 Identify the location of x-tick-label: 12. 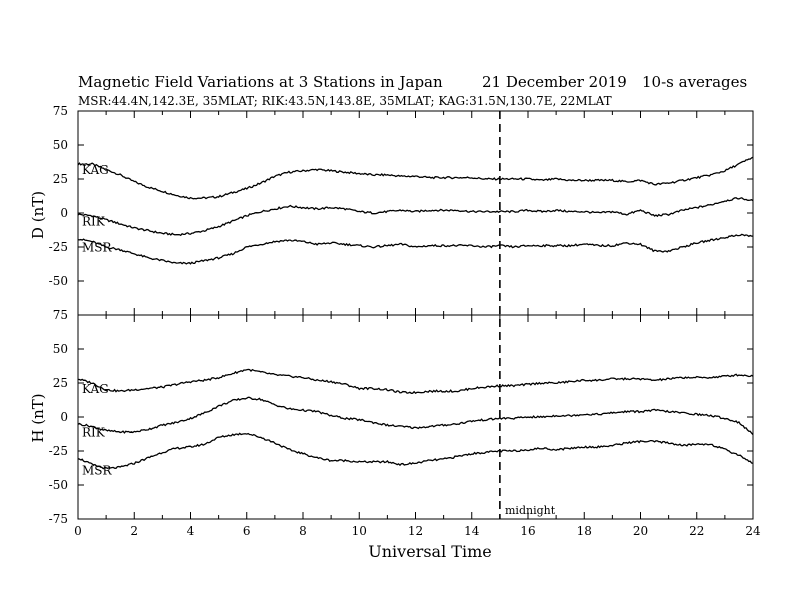
(415, 531).